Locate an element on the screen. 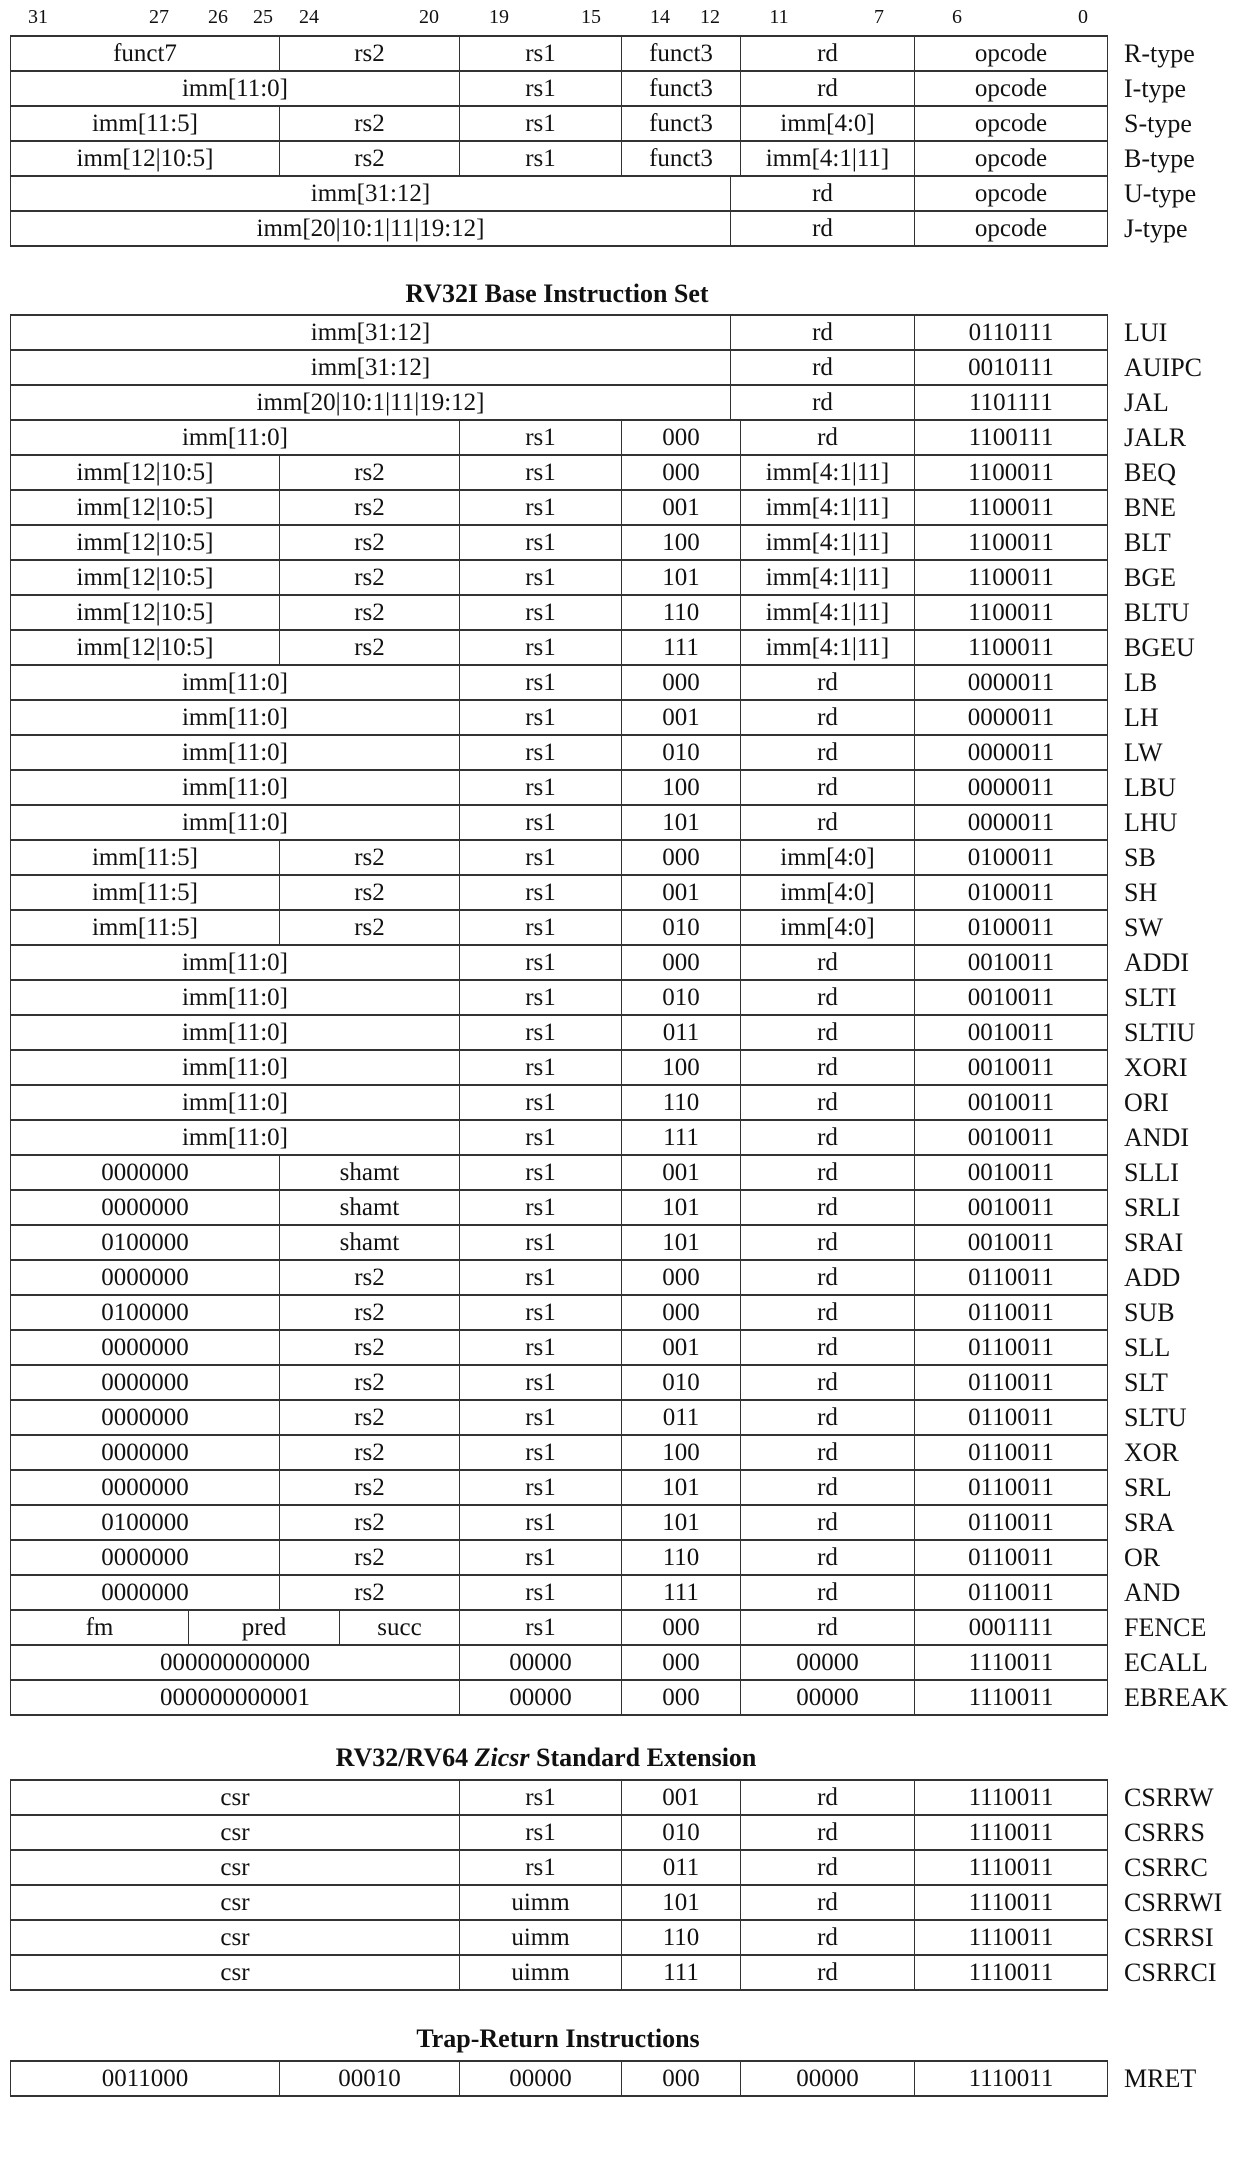 This screenshot has width=1252, height=2169. mnemonic-label: SLTI is located at coordinates (1150, 997).